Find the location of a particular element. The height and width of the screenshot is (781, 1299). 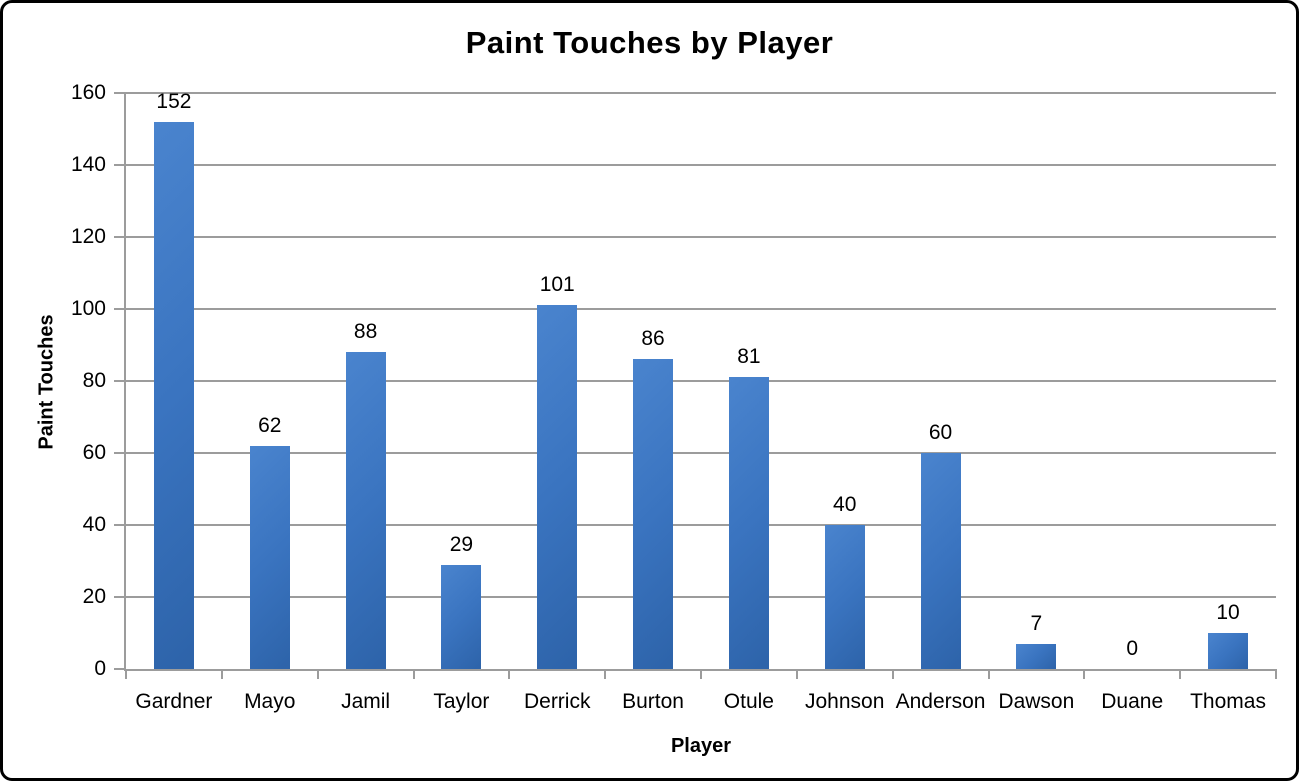

y-tick-label: 160 is located at coordinates (88, 92).